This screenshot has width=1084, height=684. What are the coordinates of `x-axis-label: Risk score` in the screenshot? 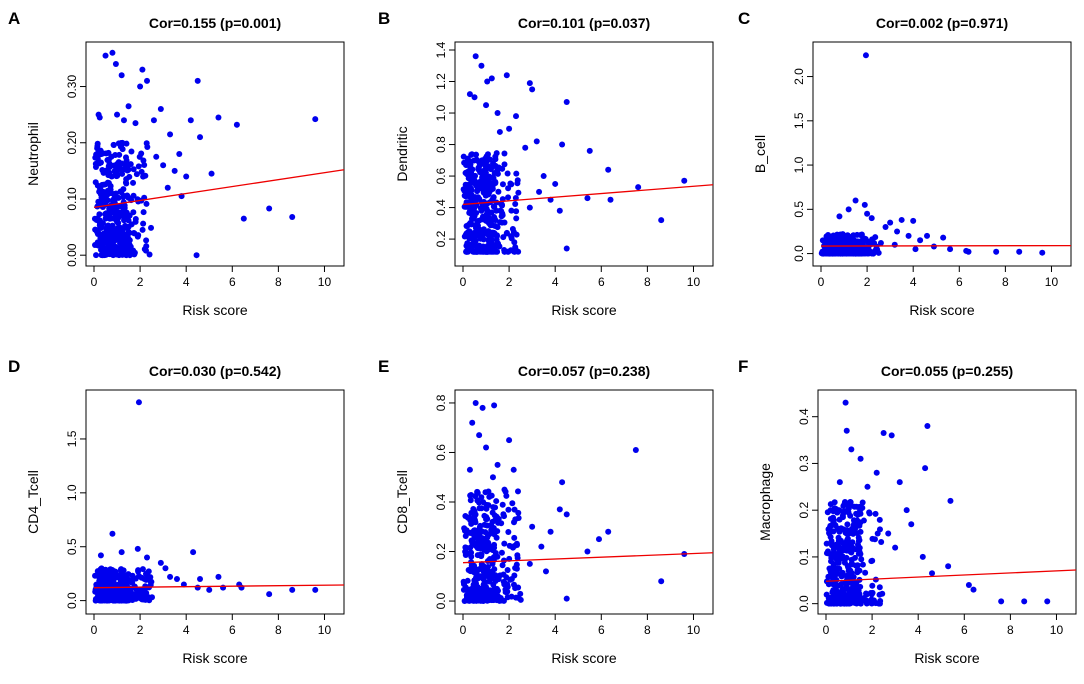 It's located at (215, 658).